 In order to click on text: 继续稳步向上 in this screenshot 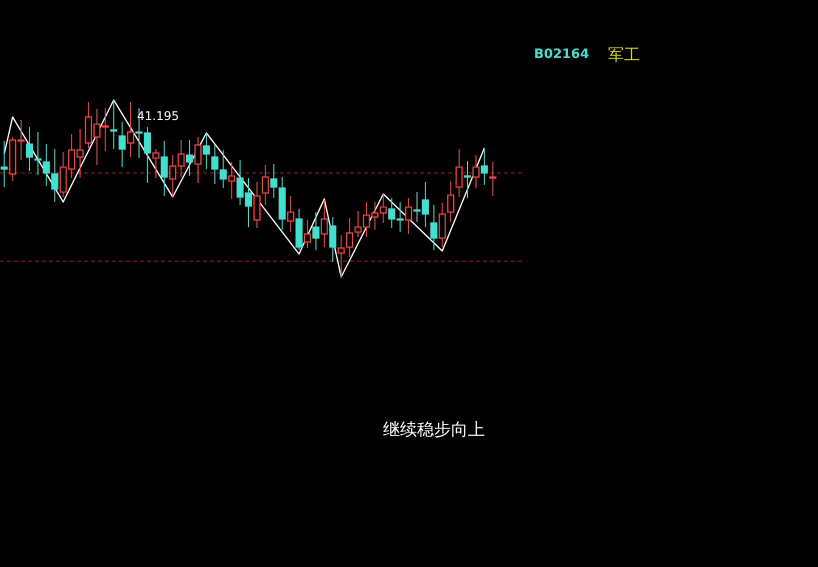, I will do `click(434, 430)`.